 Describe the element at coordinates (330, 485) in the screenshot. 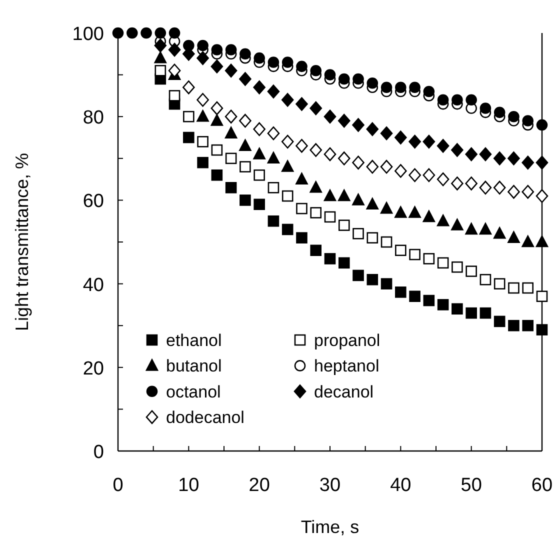

I see `x-tick-label: 30` at that location.